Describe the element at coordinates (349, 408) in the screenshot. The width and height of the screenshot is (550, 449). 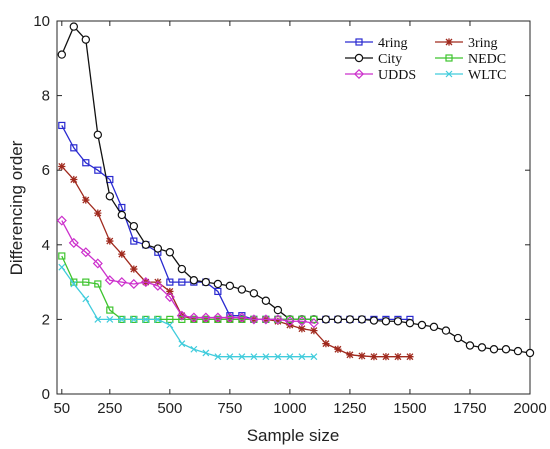
I see `x-tick-label: 1250` at that location.